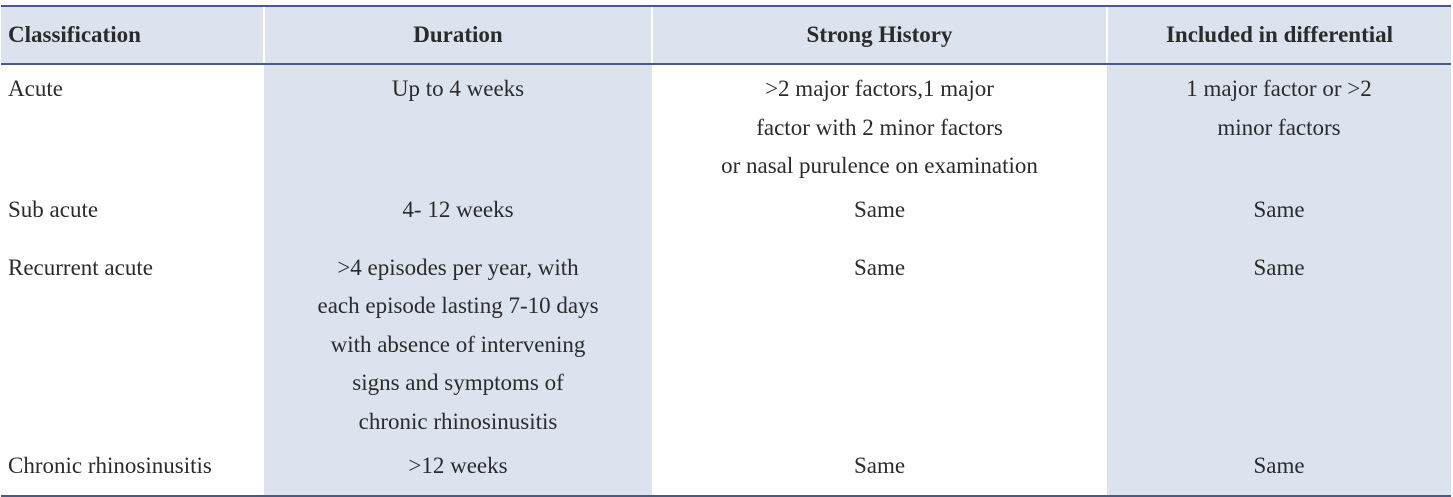 The image size is (1453, 497). What do you see at coordinates (458, 382) in the screenshot?
I see `cell-line: signs and symptoms of` at bounding box center [458, 382].